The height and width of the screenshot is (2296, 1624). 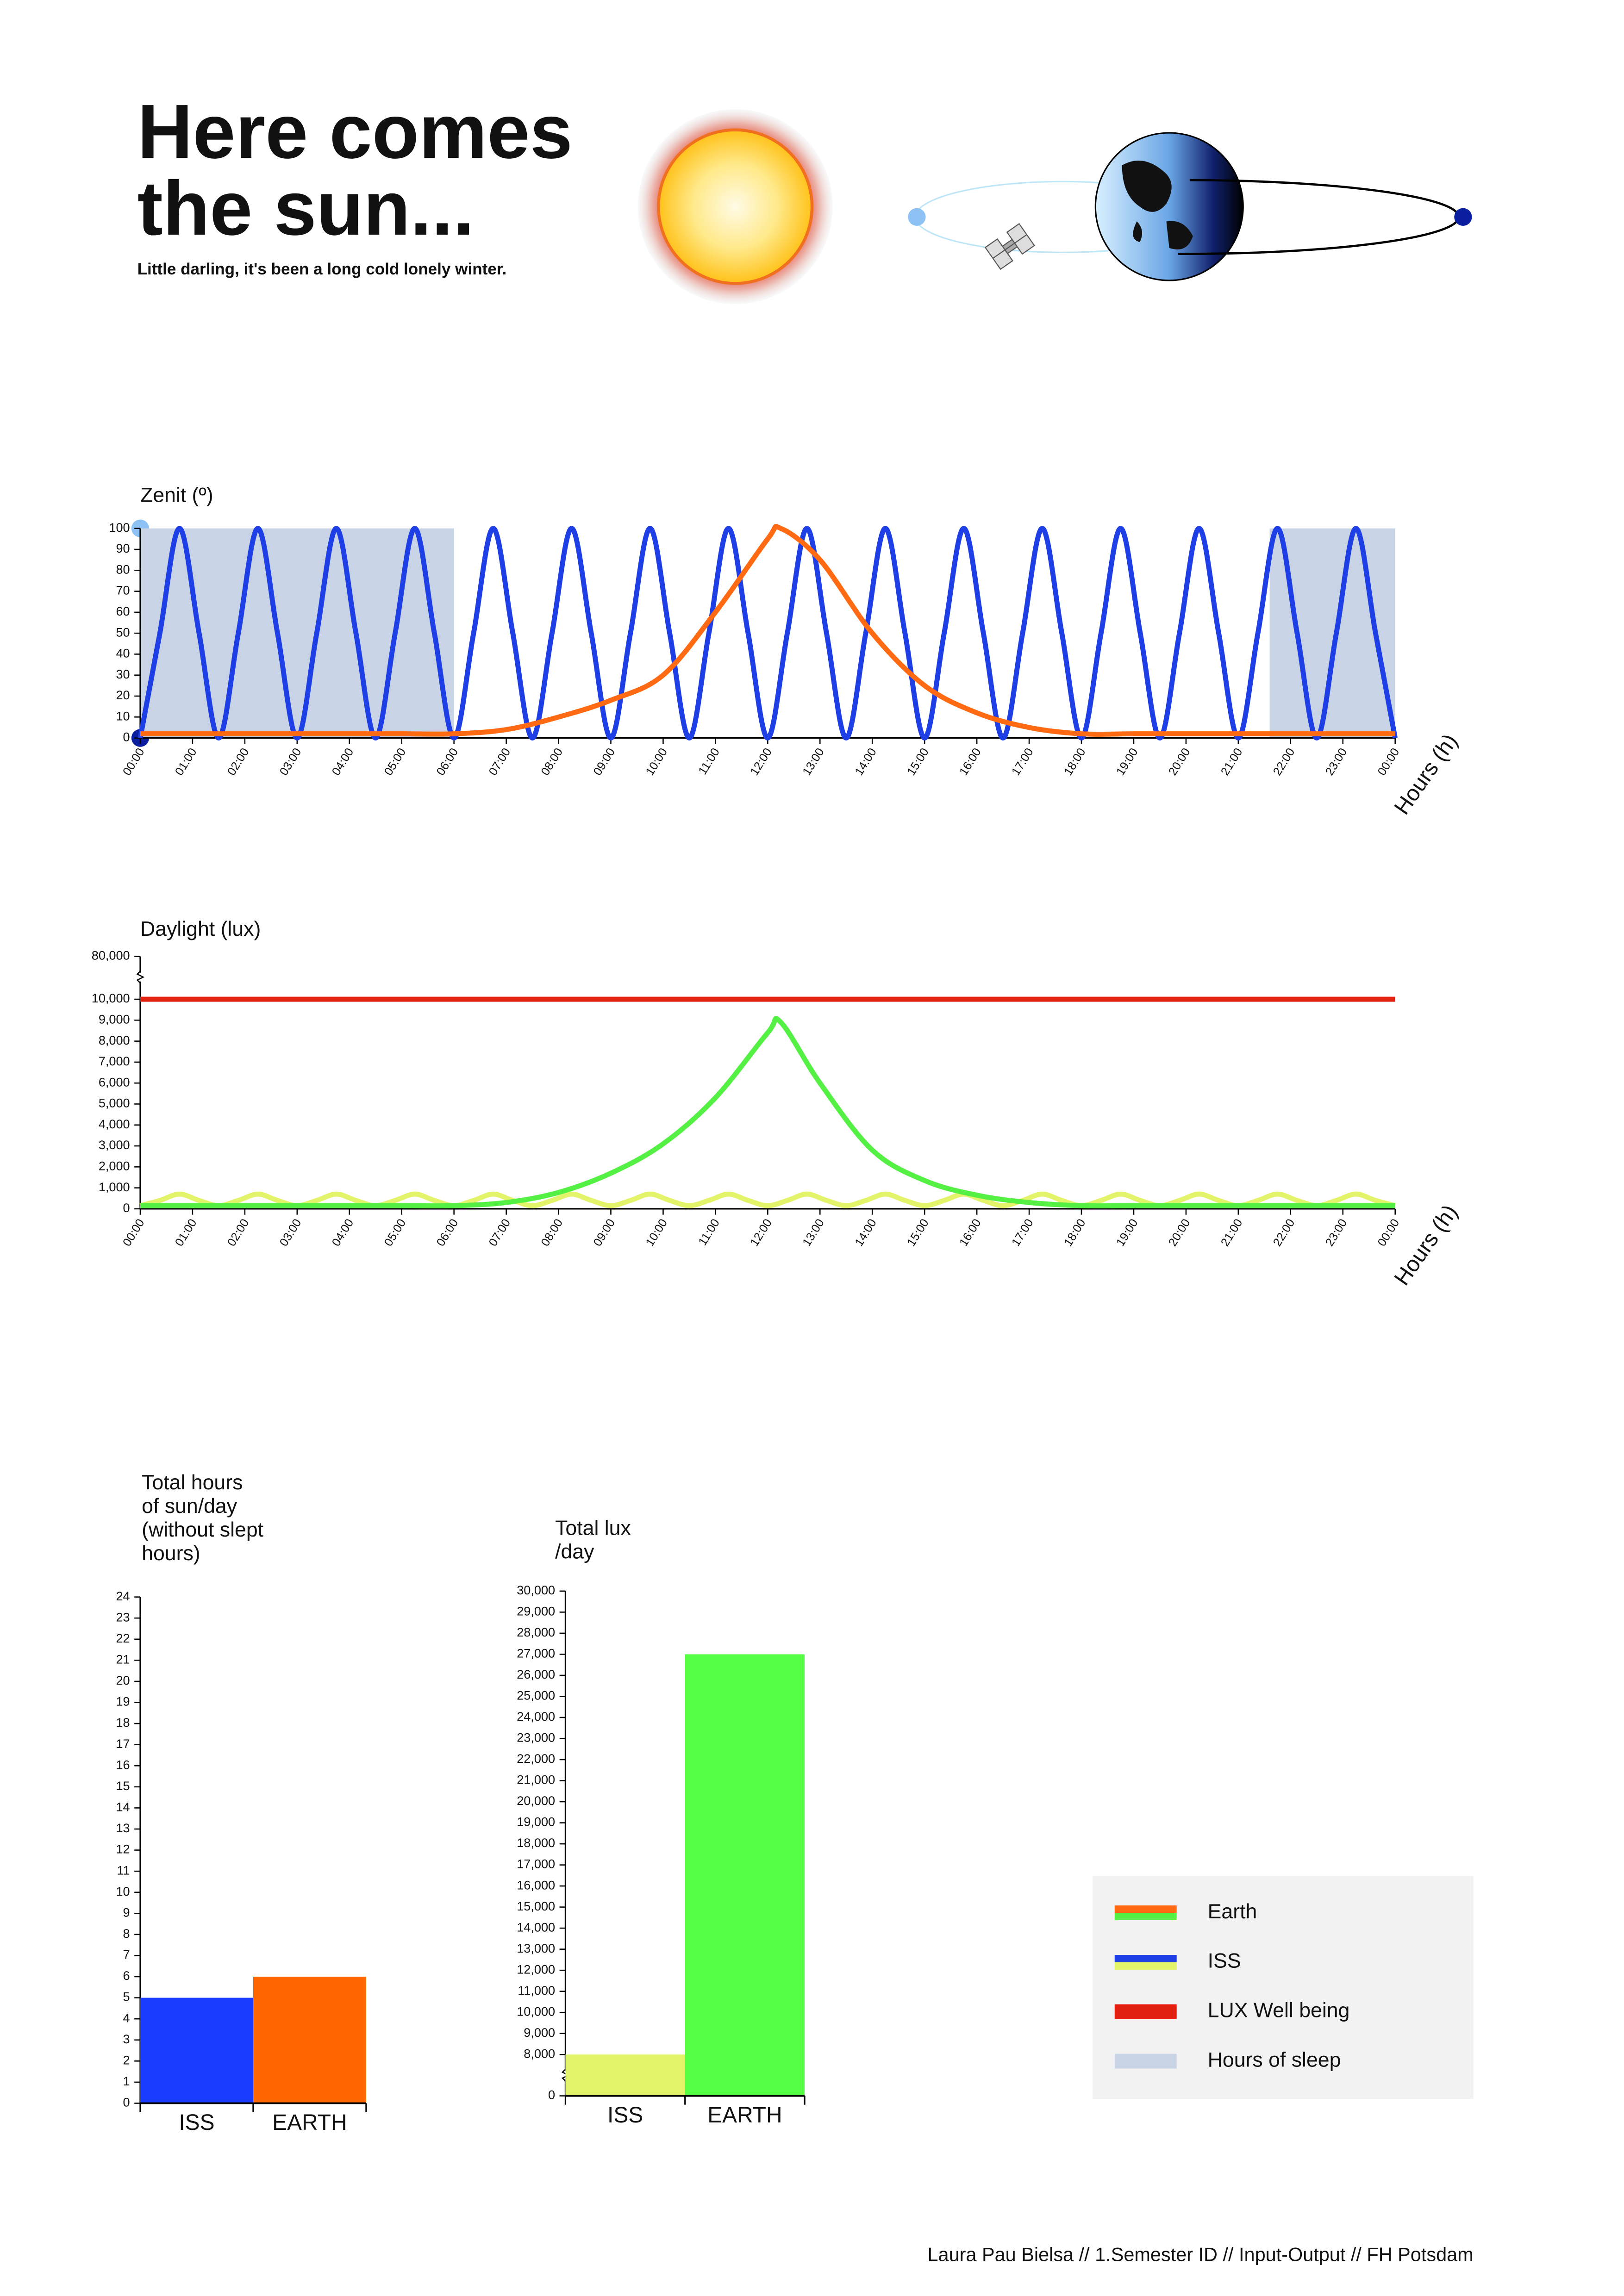 What do you see at coordinates (536, 1695) in the screenshot?
I see `y-tick-label: 25,000` at bounding box center [536, 1695].